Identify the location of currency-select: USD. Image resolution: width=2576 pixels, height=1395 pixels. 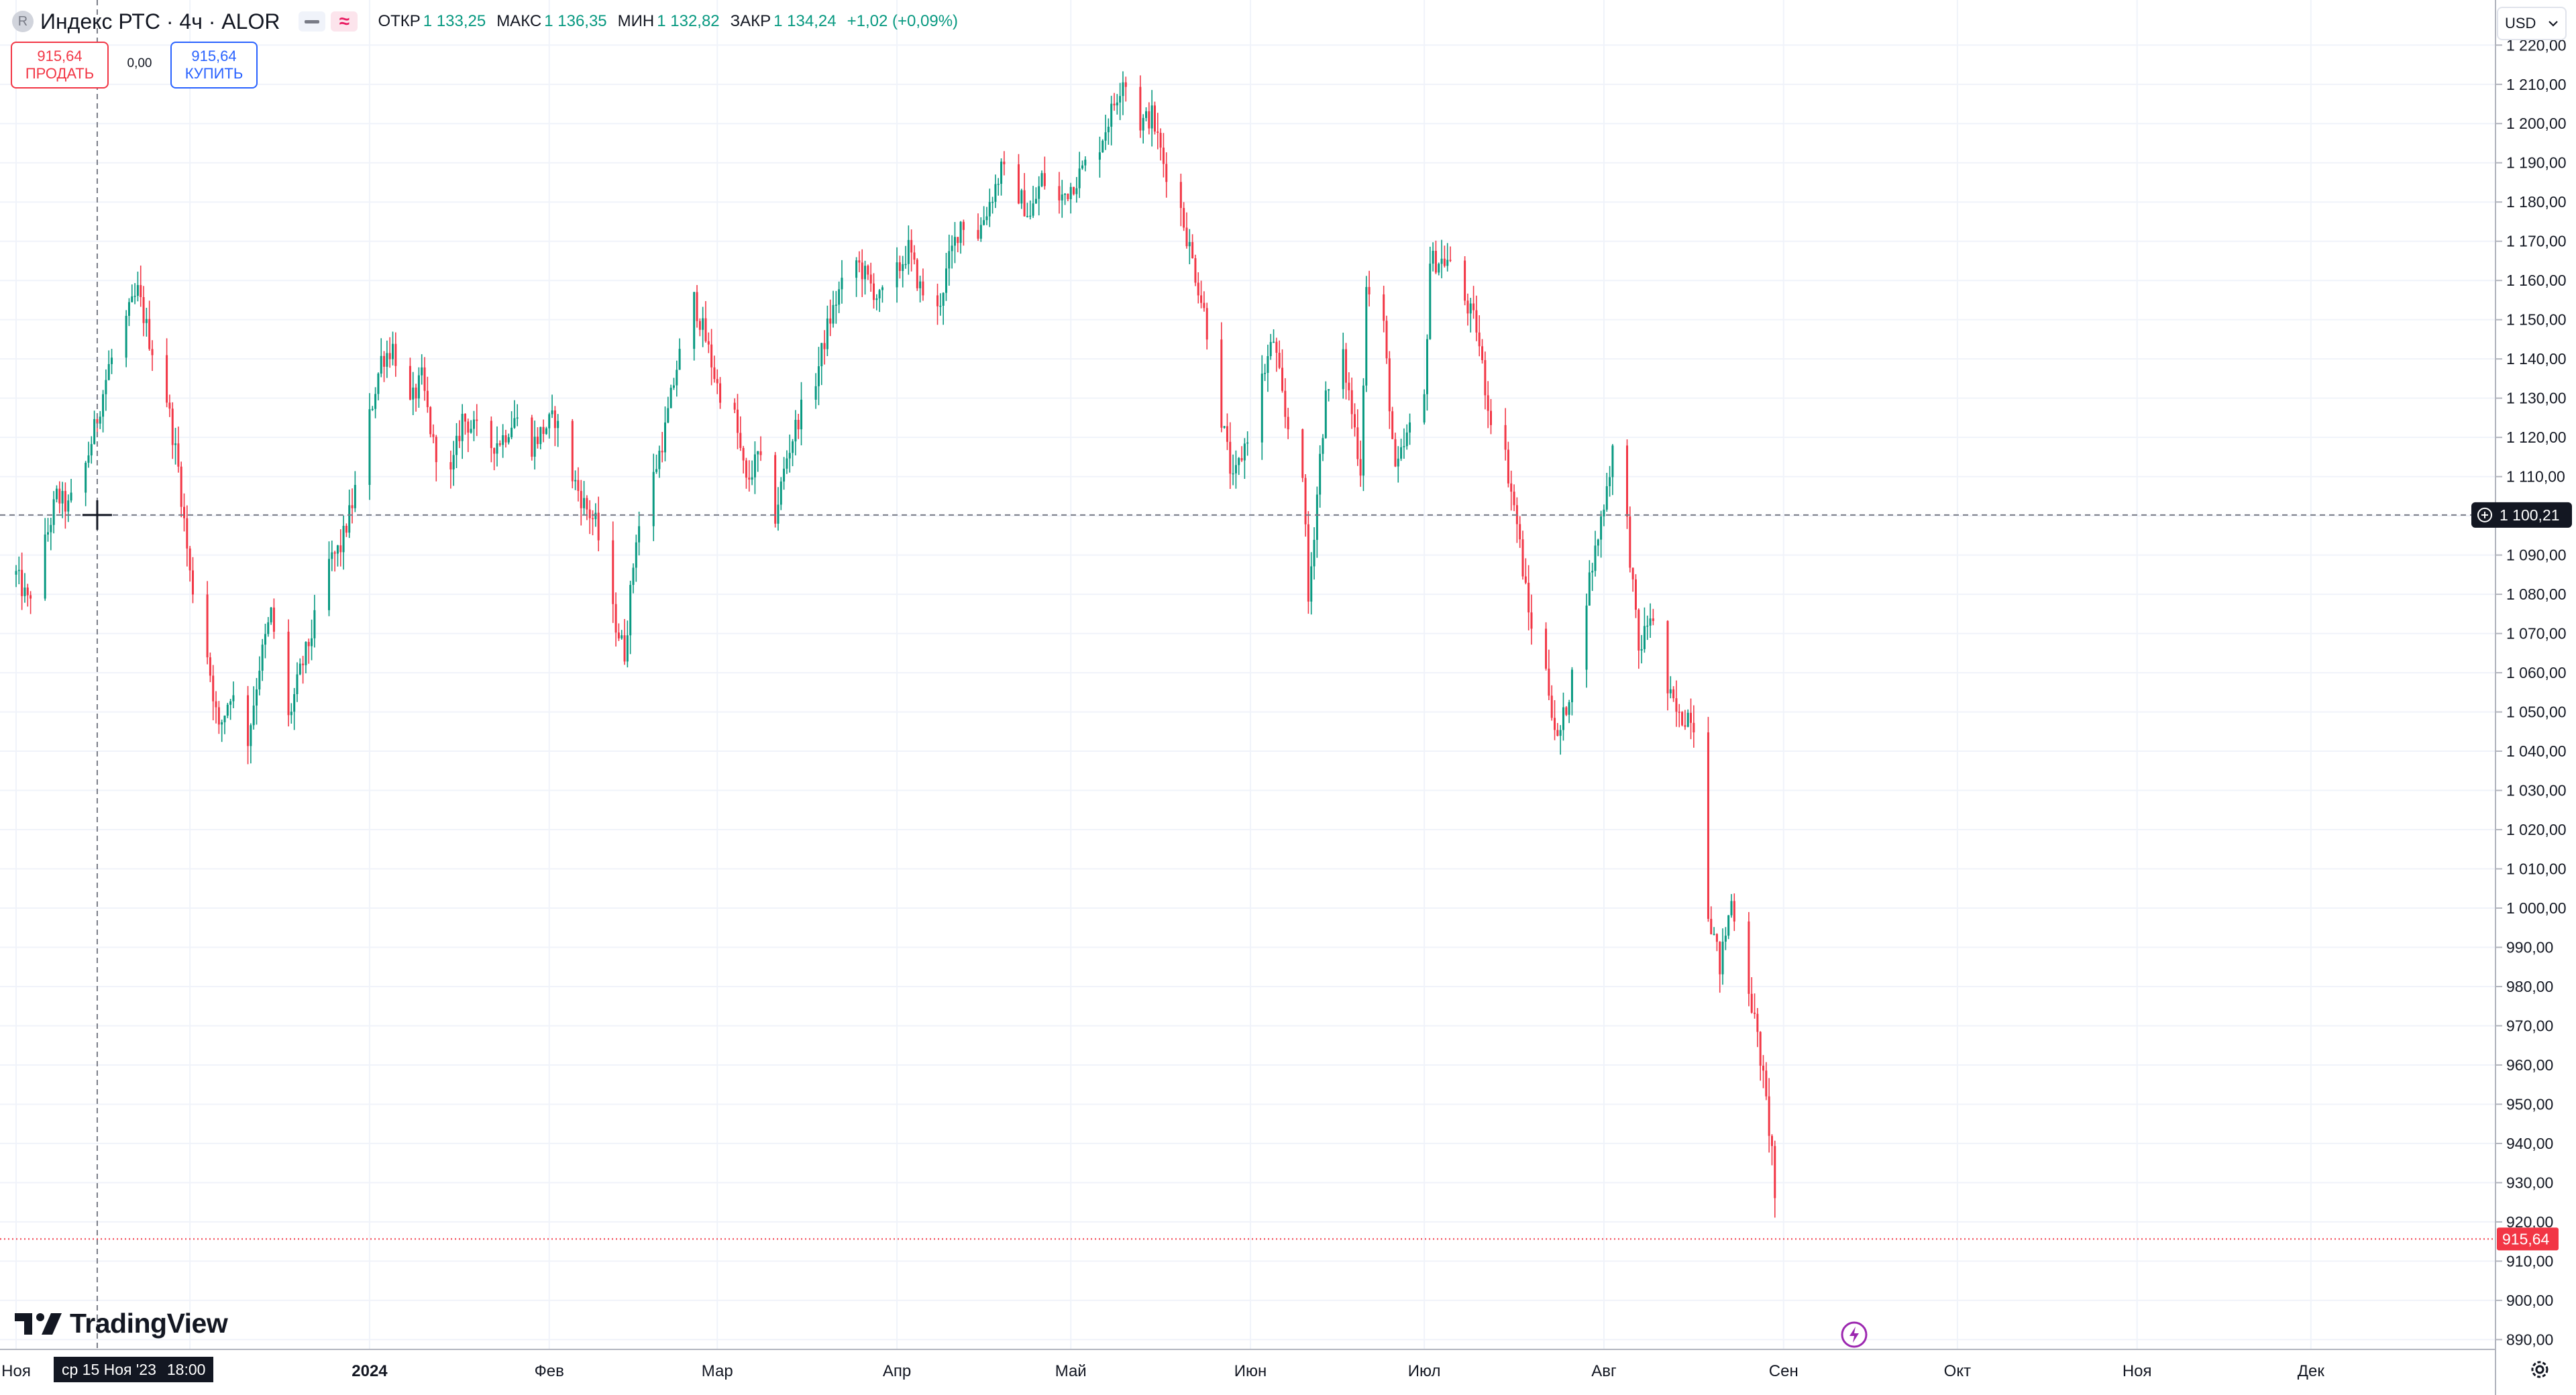
(2532, 23).